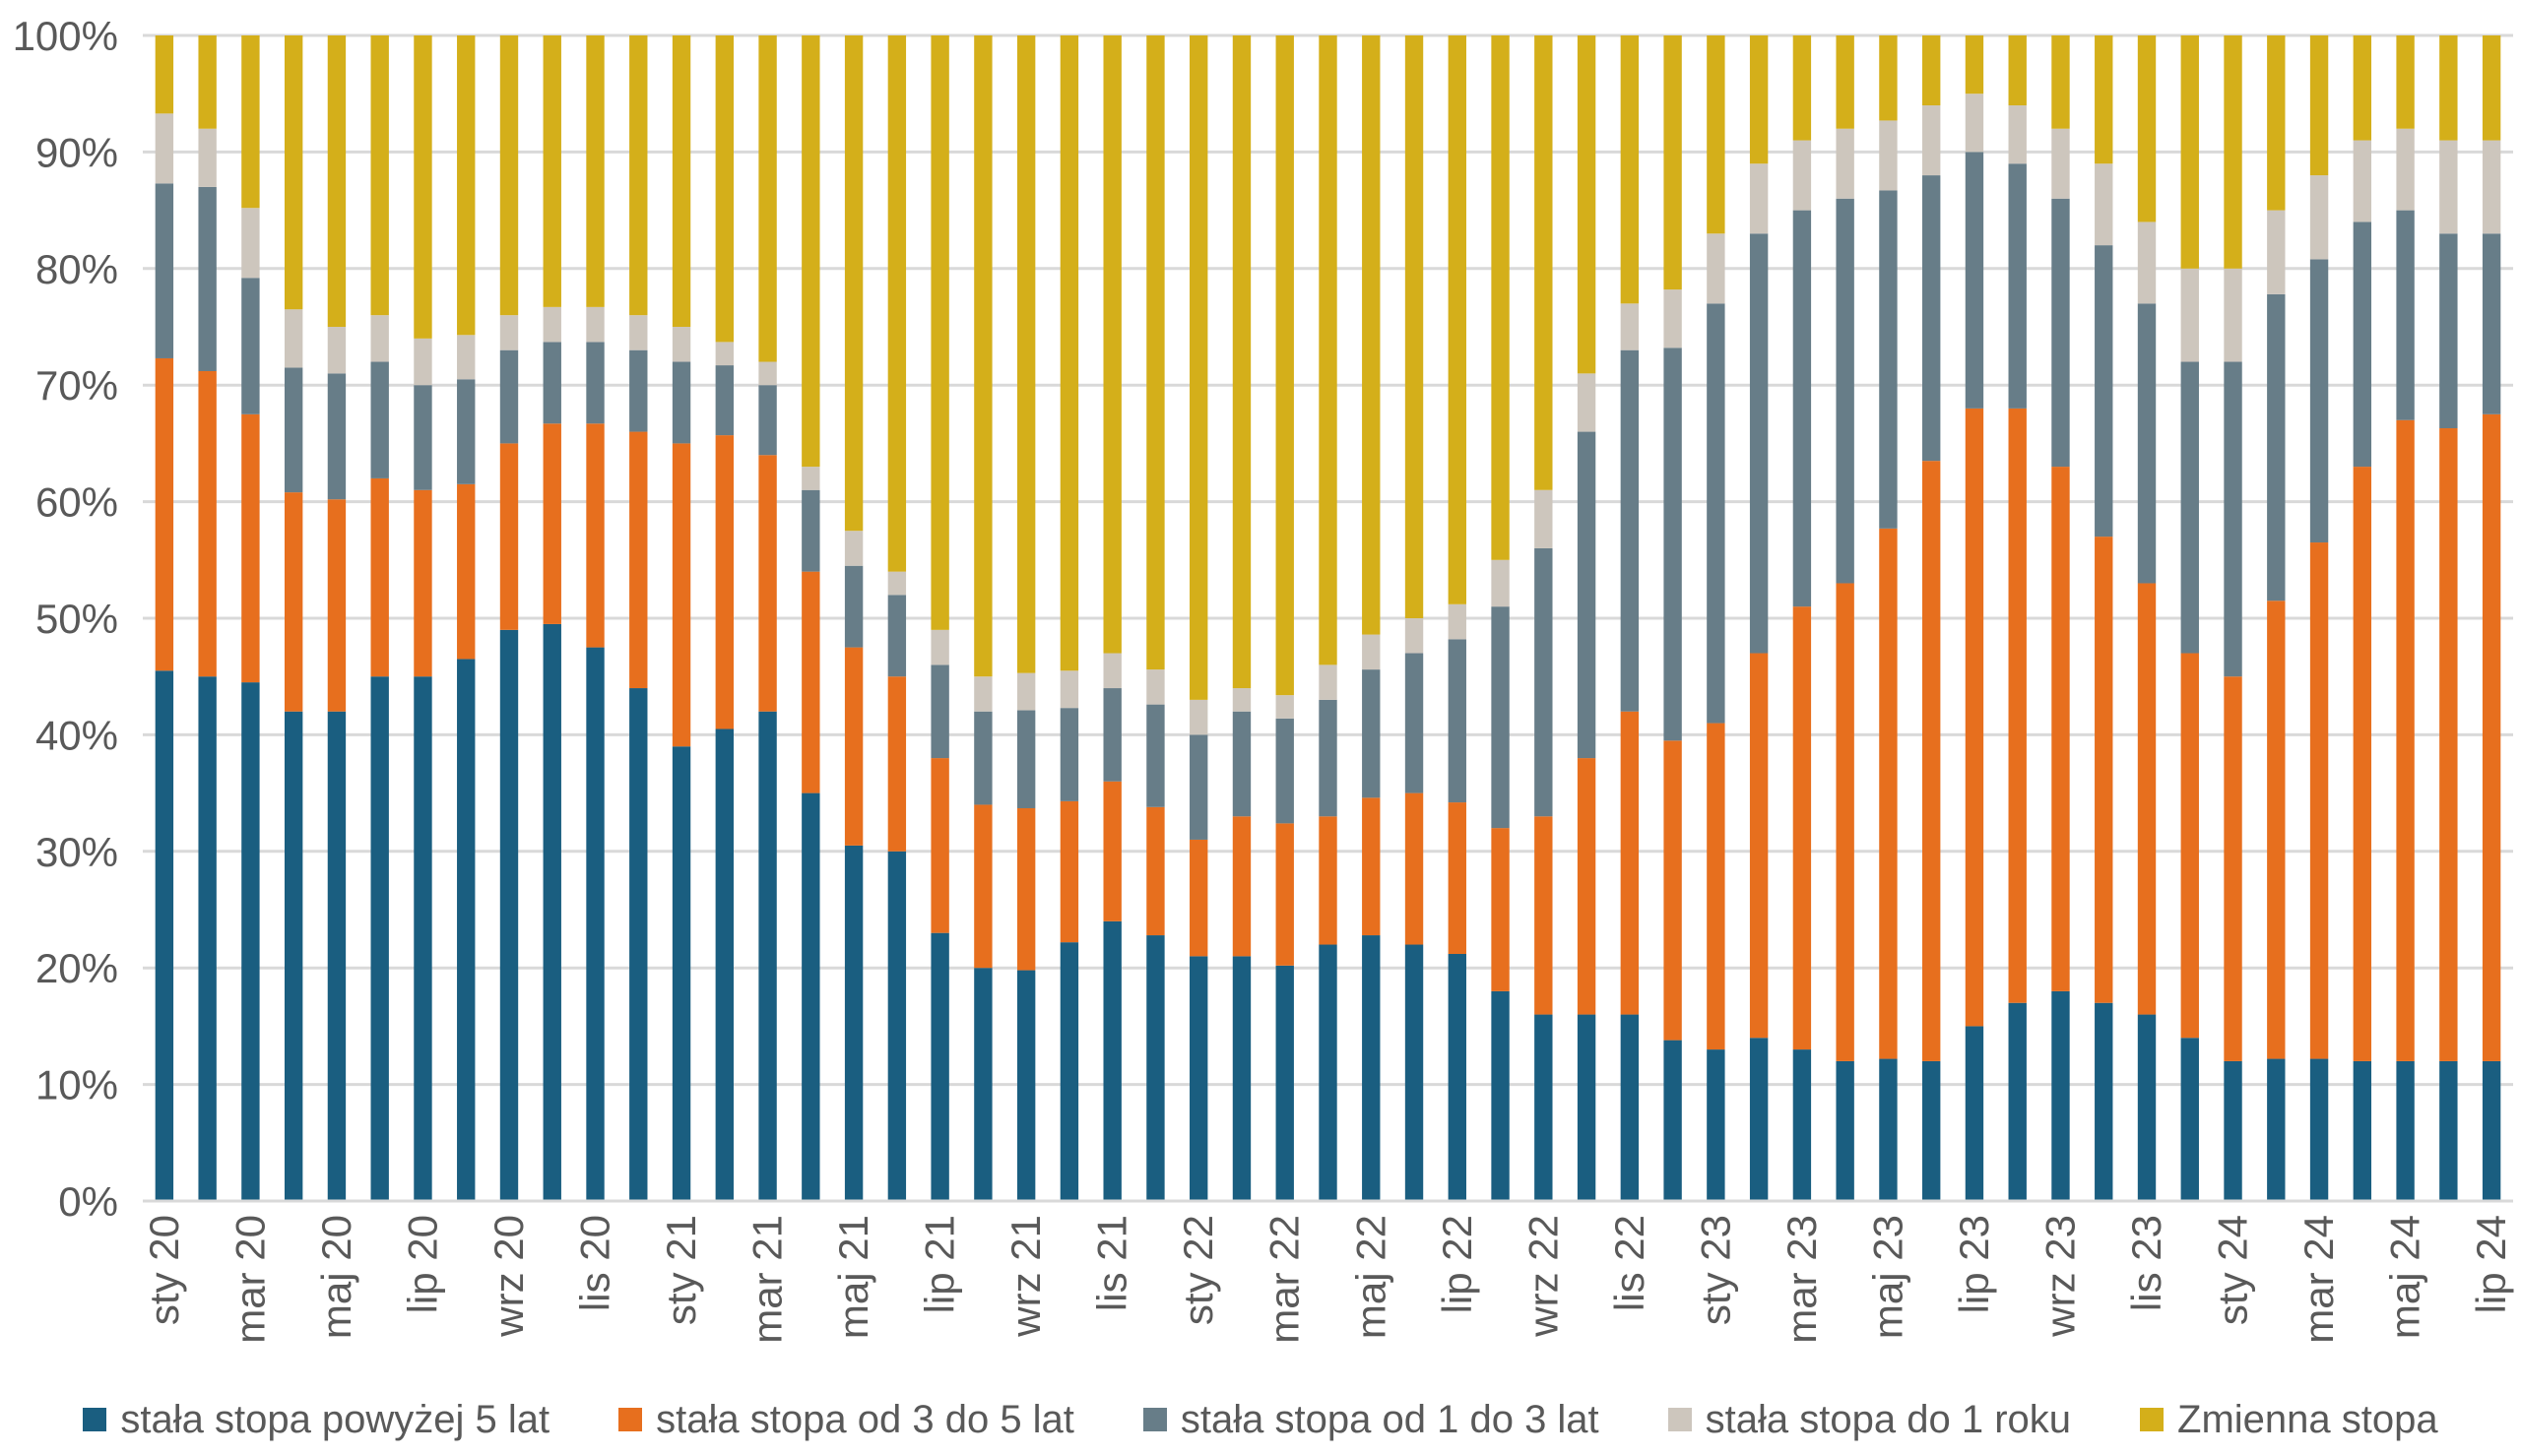 The image size is (2521, 1456). Describe the element at coordinates (1715, 1270) in the screenshot. I see `x-tick-label: sty 23` at that location.